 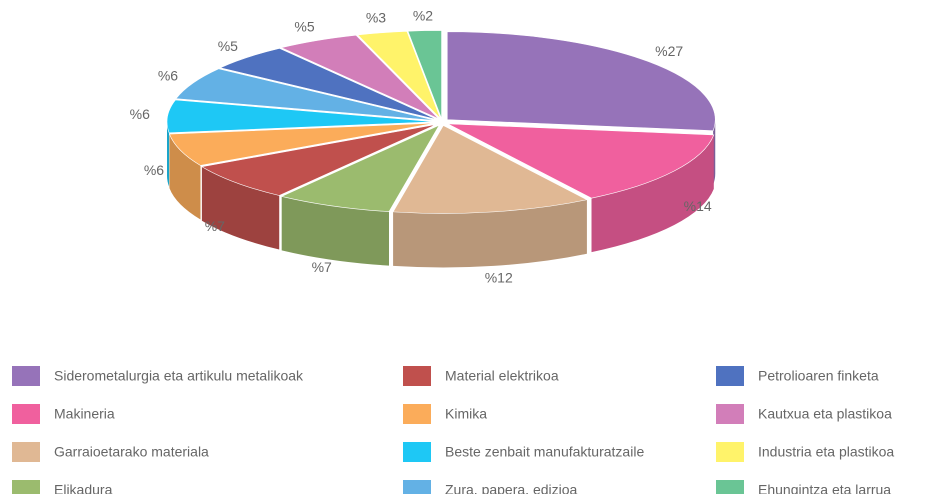 What do you see at coordinates (824, 488) in the screenshot?
I see `legend-label: Ehungintza eta larrua` at bounding box center [824, 488].